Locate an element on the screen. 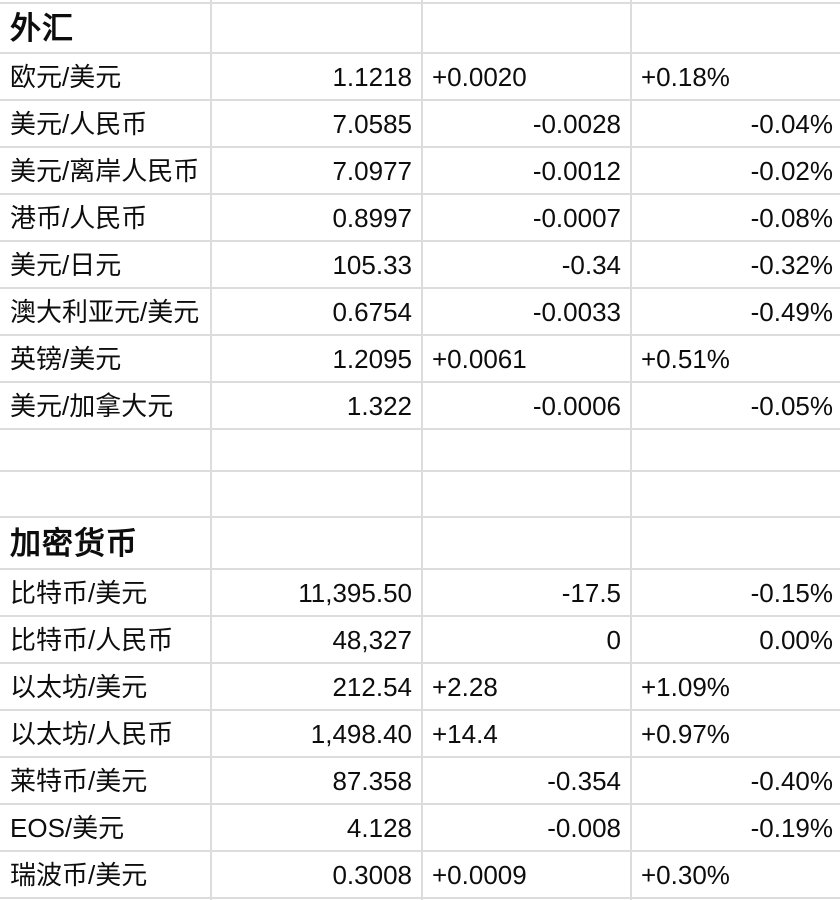  table-row: 欧元/美元 1.1218 +0.0020 +0.18% is located at coordinates (420, 77).